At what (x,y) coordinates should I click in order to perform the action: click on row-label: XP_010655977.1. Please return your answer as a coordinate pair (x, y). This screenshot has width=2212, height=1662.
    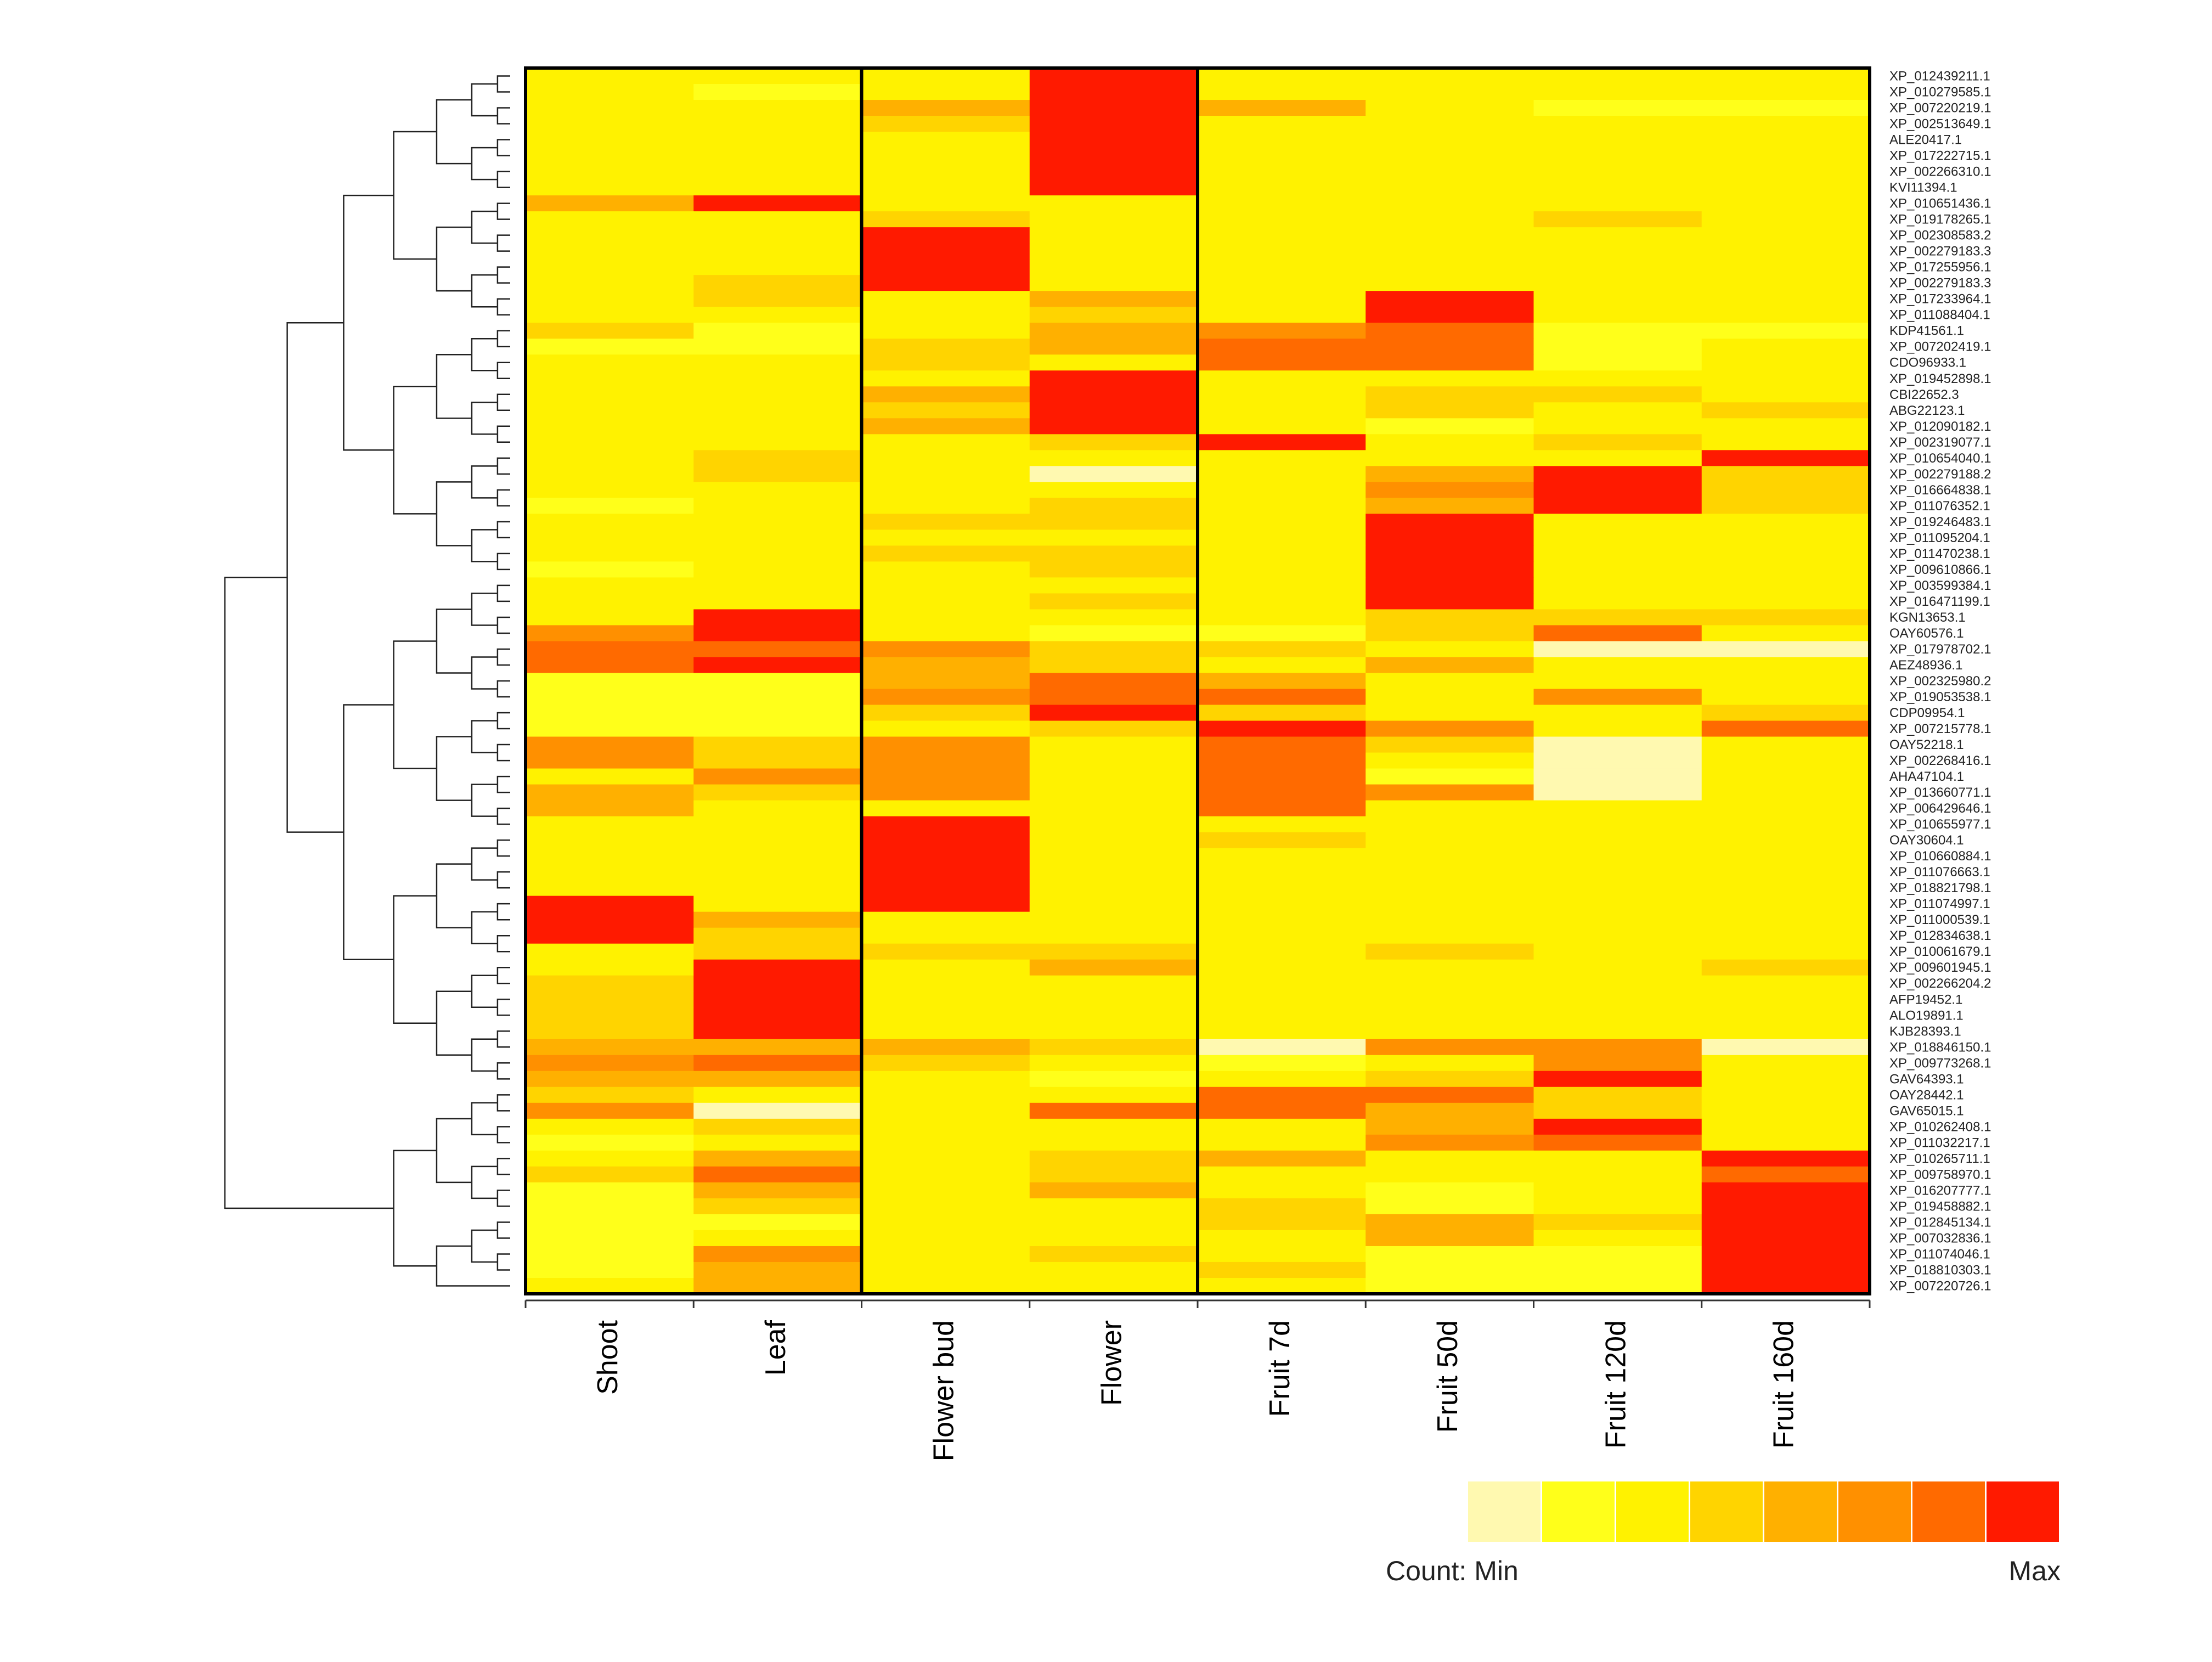
    Looking at the image, I should click on (1940, 824).